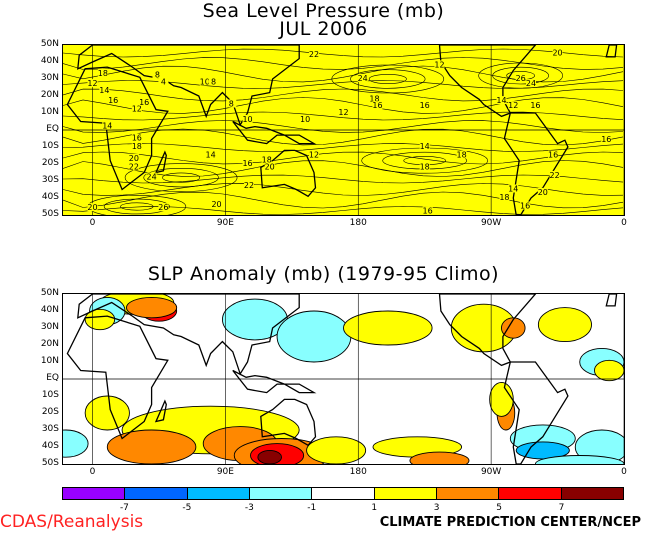 This screenshot has height=534, width=647. What do you see at coordinates (50, 446) in the screenshot?
I see `latitude-label: 40S` at bounding box center [50, 446].